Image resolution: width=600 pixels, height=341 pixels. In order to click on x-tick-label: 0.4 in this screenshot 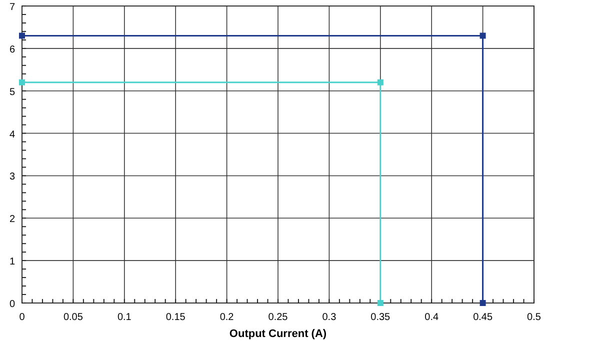, I will do `click(431, 317)`.